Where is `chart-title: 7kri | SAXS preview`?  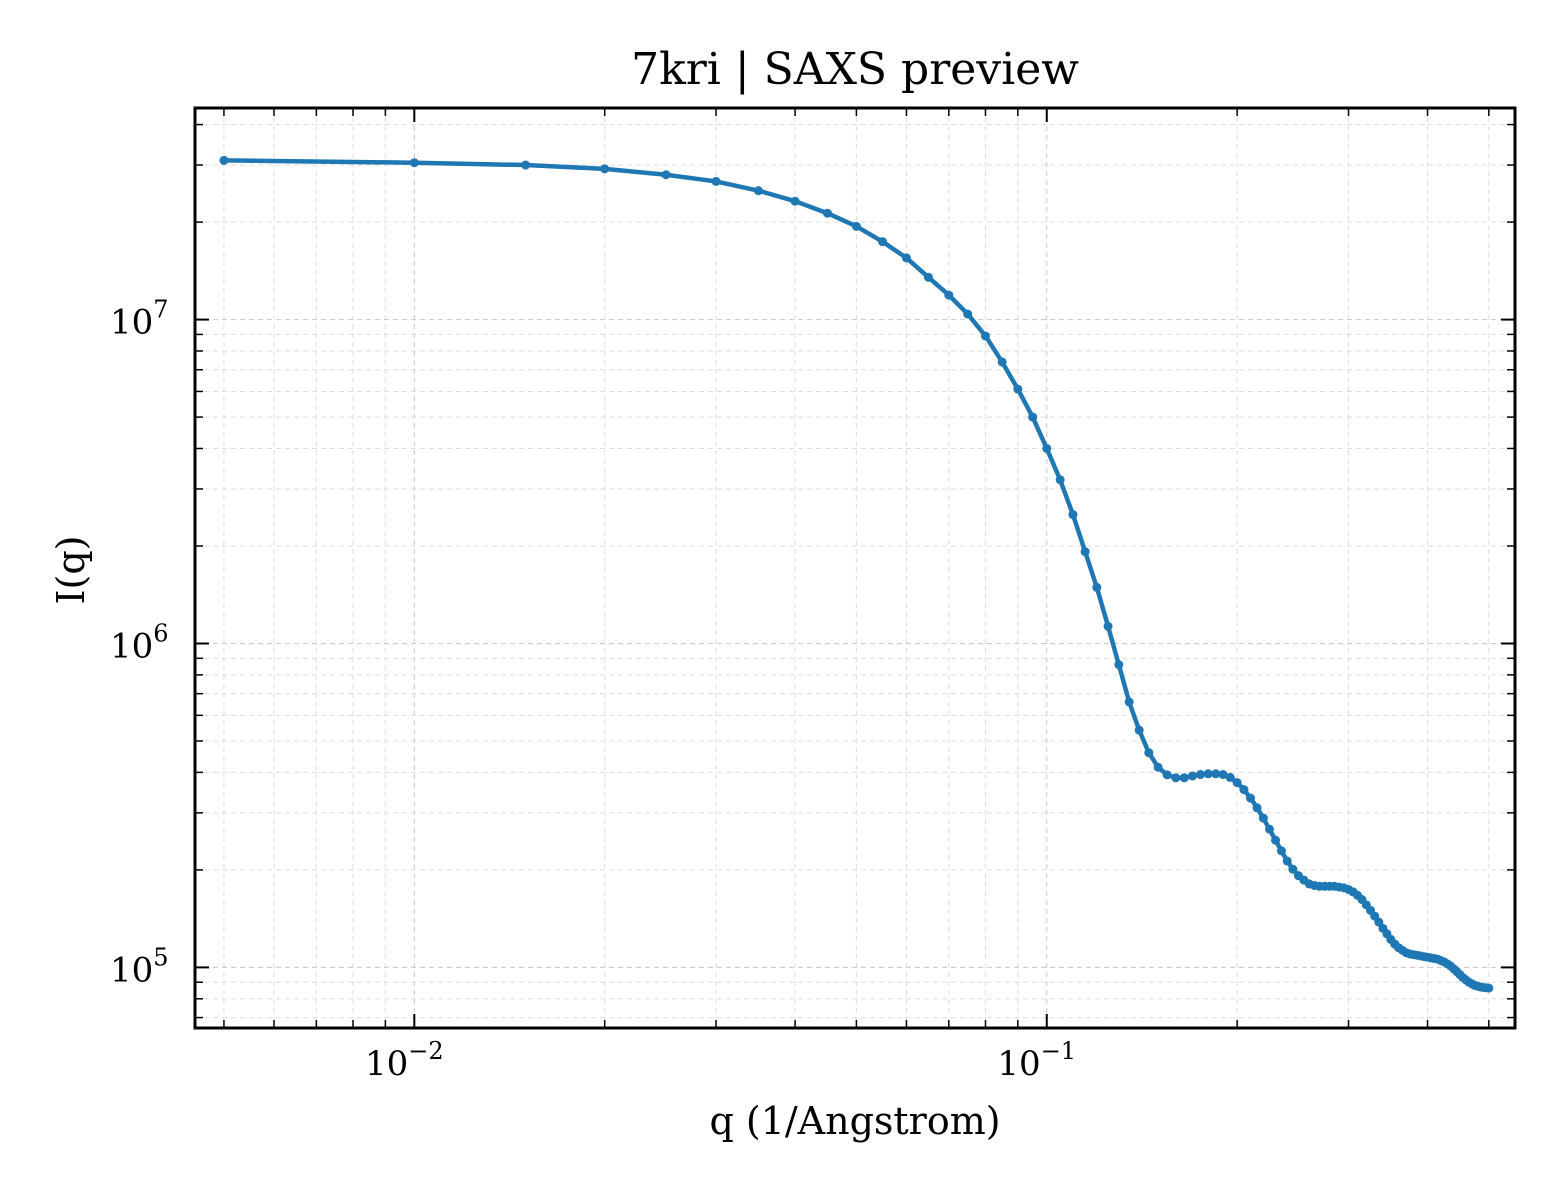
chart-title: 7kri | SAXS preview is located at coordinates (855, 69).